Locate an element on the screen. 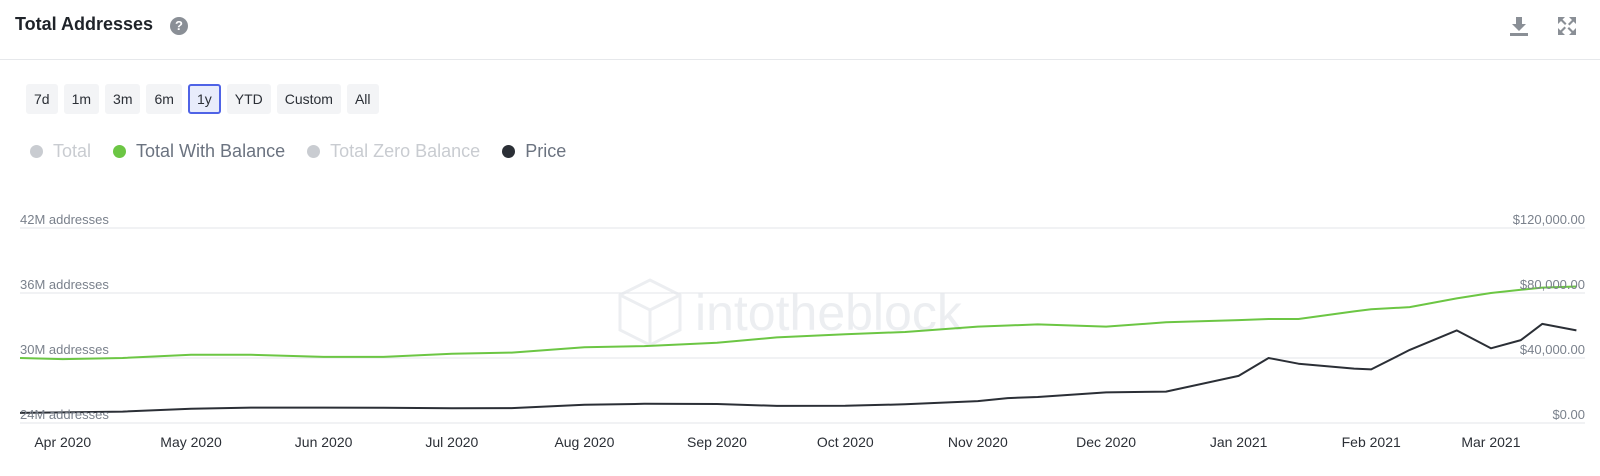 The width and height of the screenshot is (1600, 476). legend-item-total: Total is located at coordinates (60, 151).